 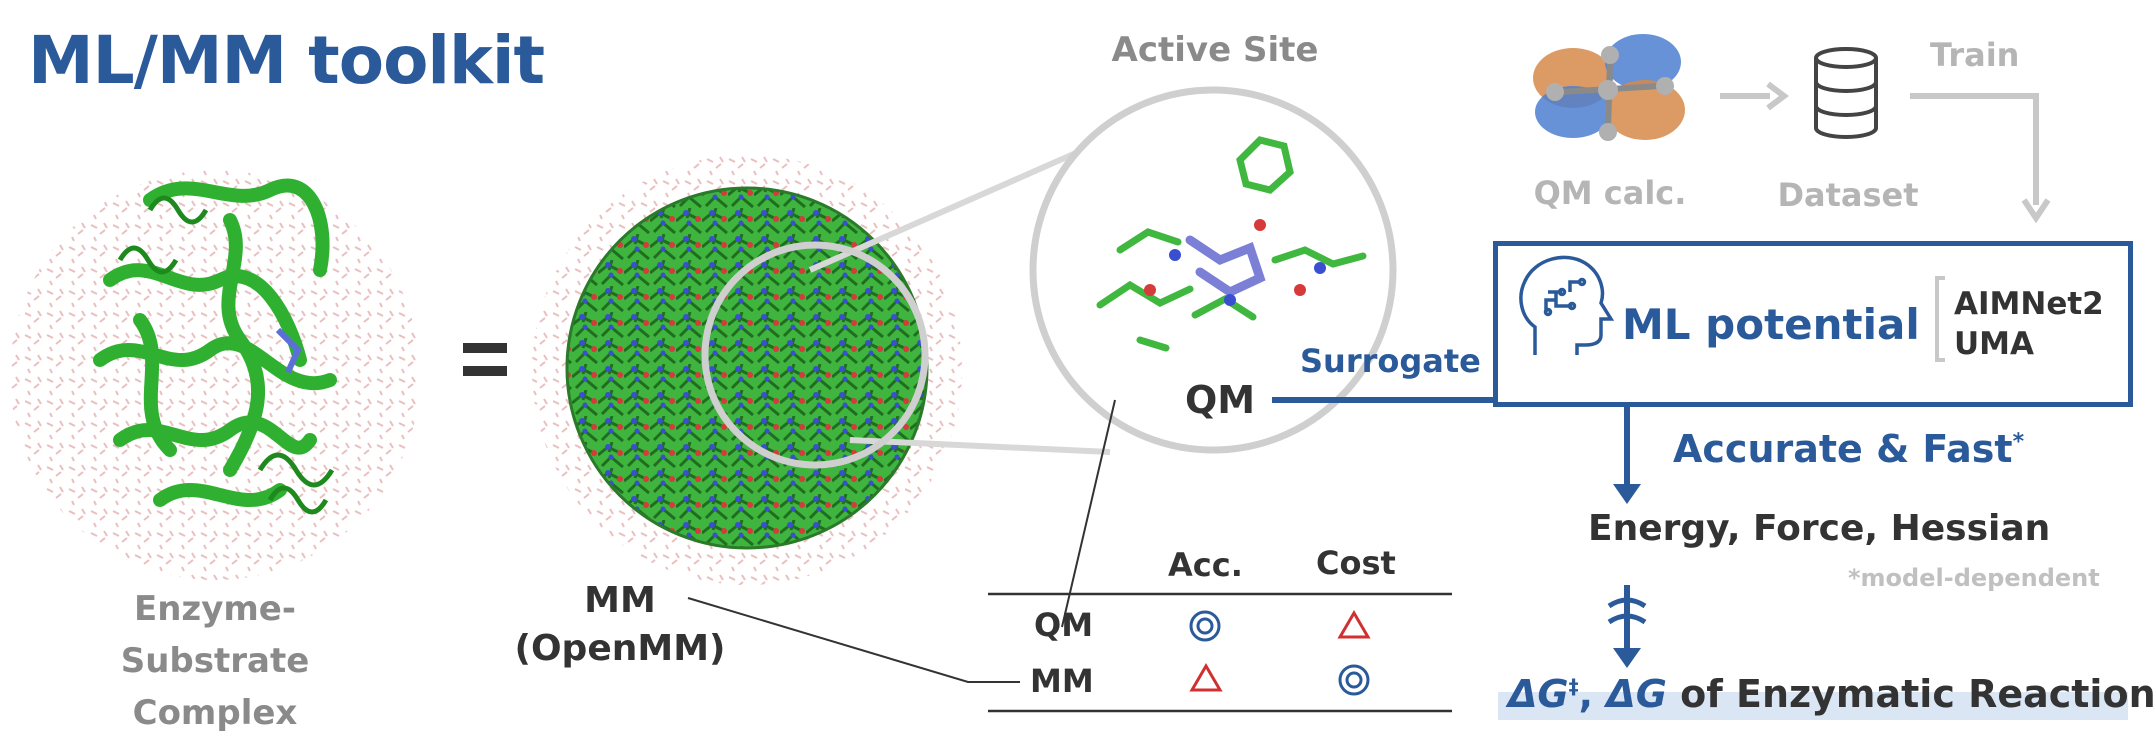 I want to click on model-aimnet2: AIMNet2, so click(x=2029, y=304).